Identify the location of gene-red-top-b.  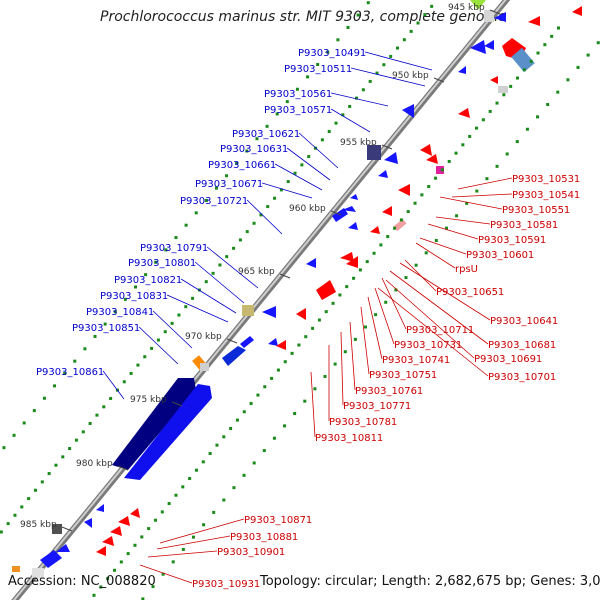
(577, 11).